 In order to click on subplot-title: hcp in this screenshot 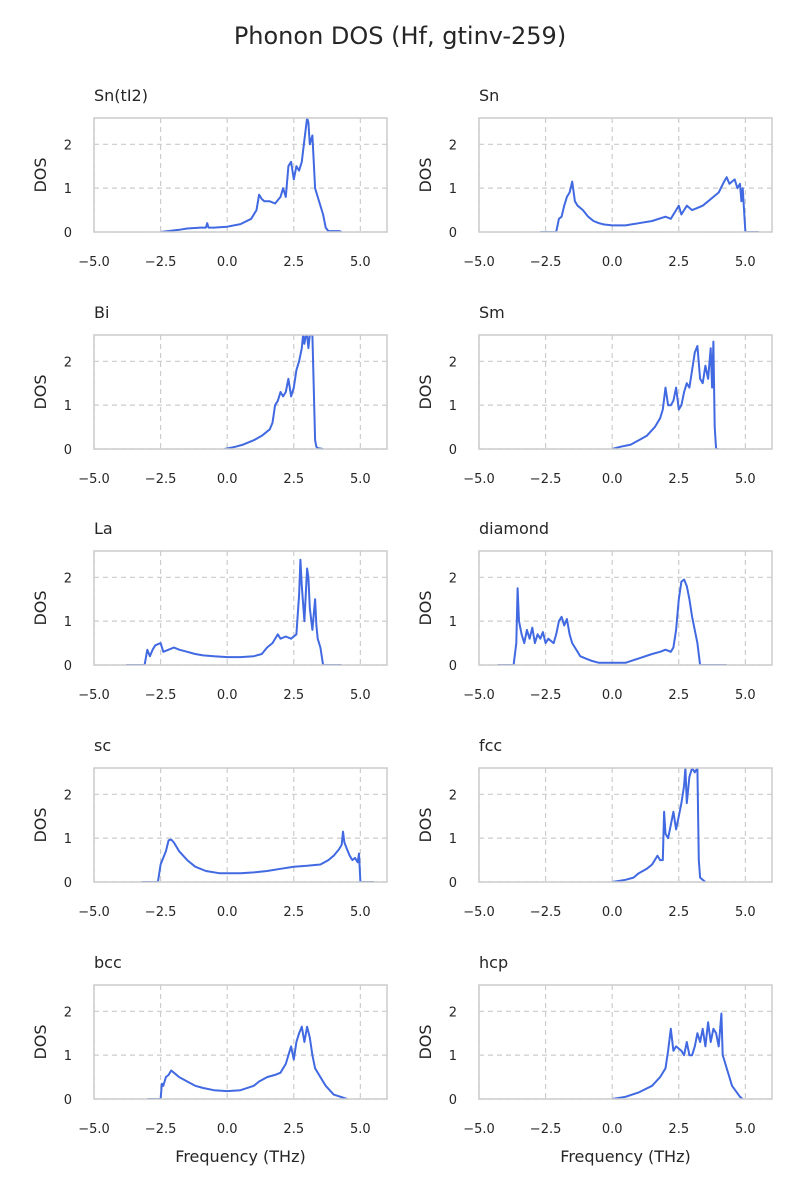, I will do `click(493, 962)`.